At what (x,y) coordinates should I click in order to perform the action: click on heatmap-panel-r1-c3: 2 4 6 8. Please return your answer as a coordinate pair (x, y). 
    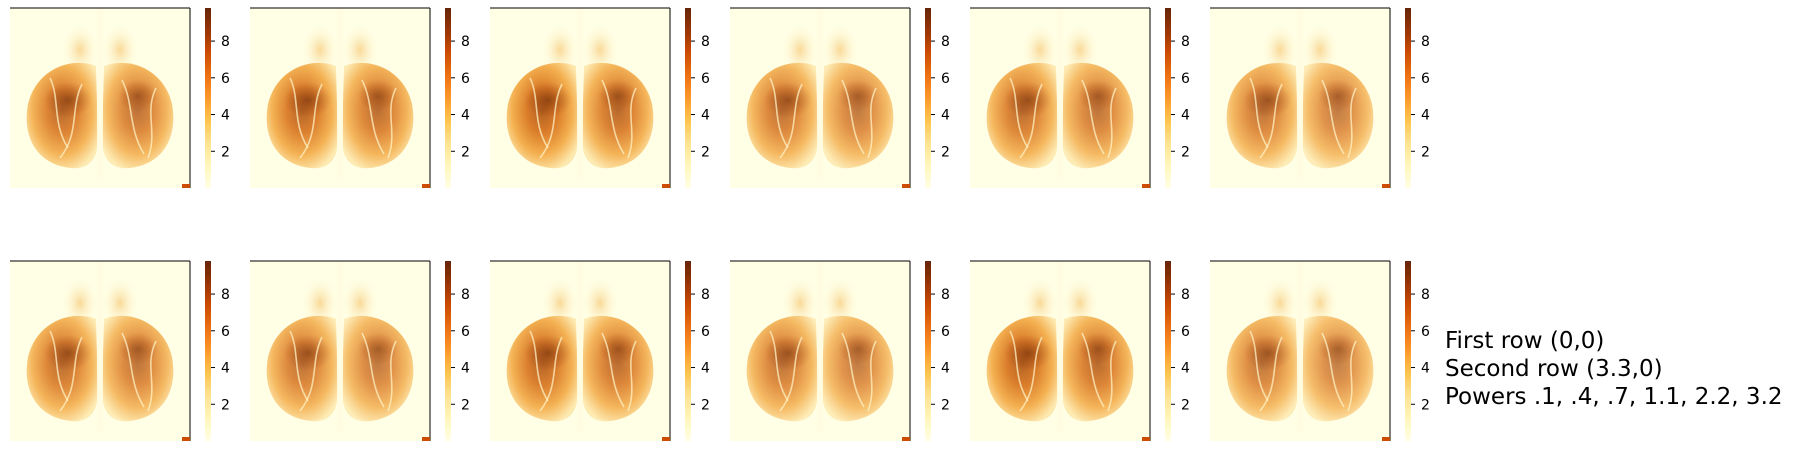
    Looking at the image, I should click on (600, 97).